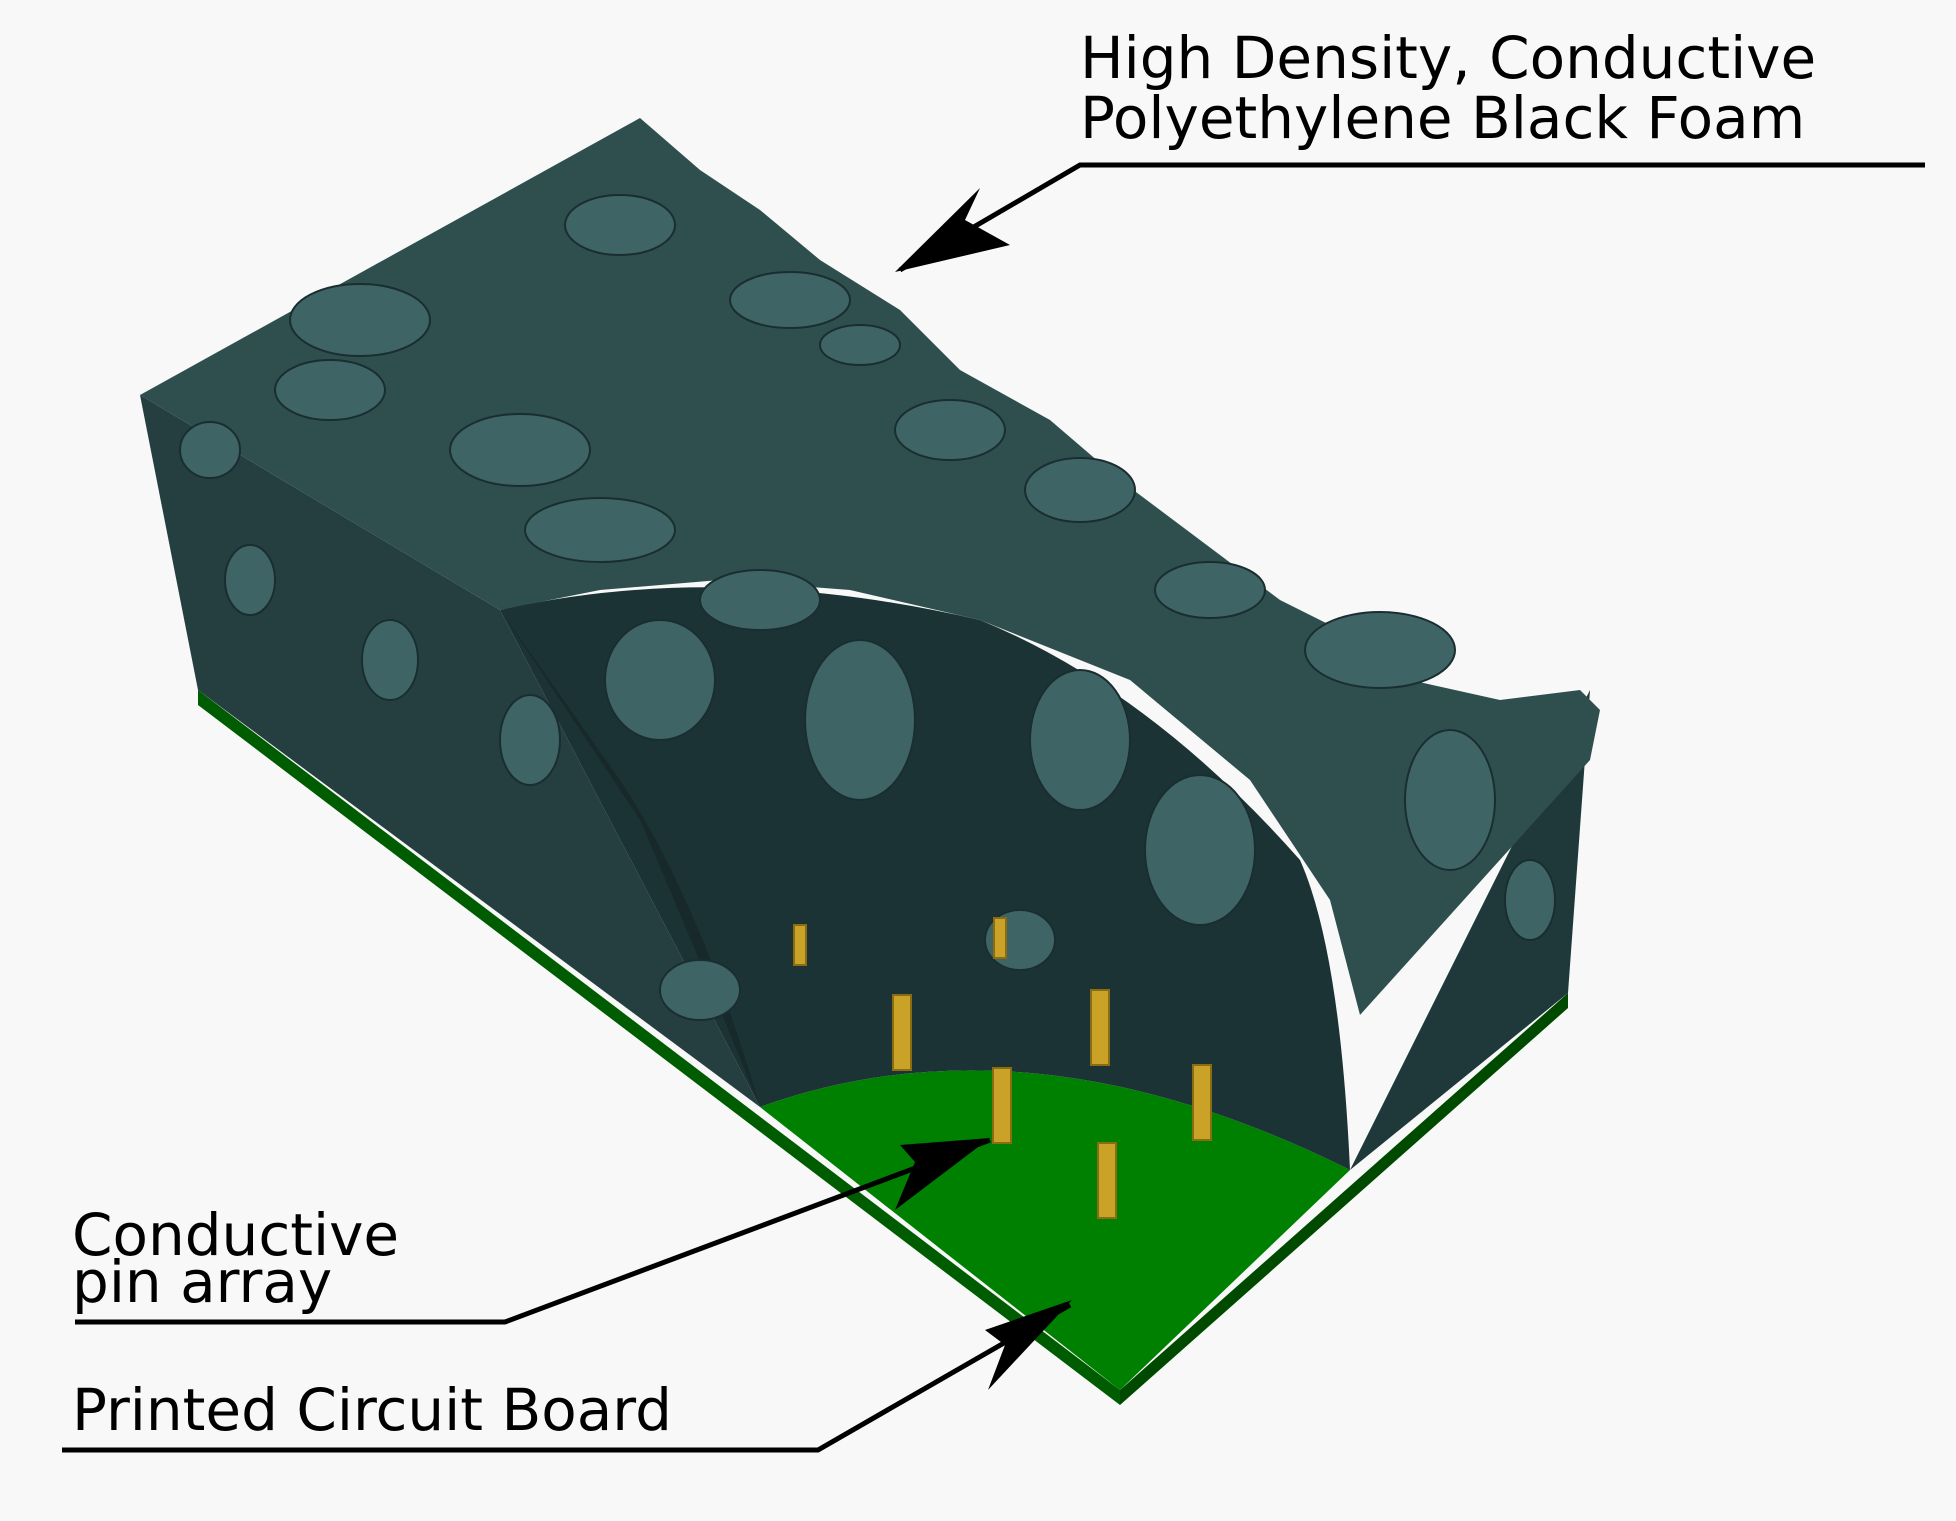 The image size is (1956, 1521). What do you see at coordinates (1344, 1199) in the screenshot?
I see `pcb-right-edge` at bounding box center [1344, 1199].